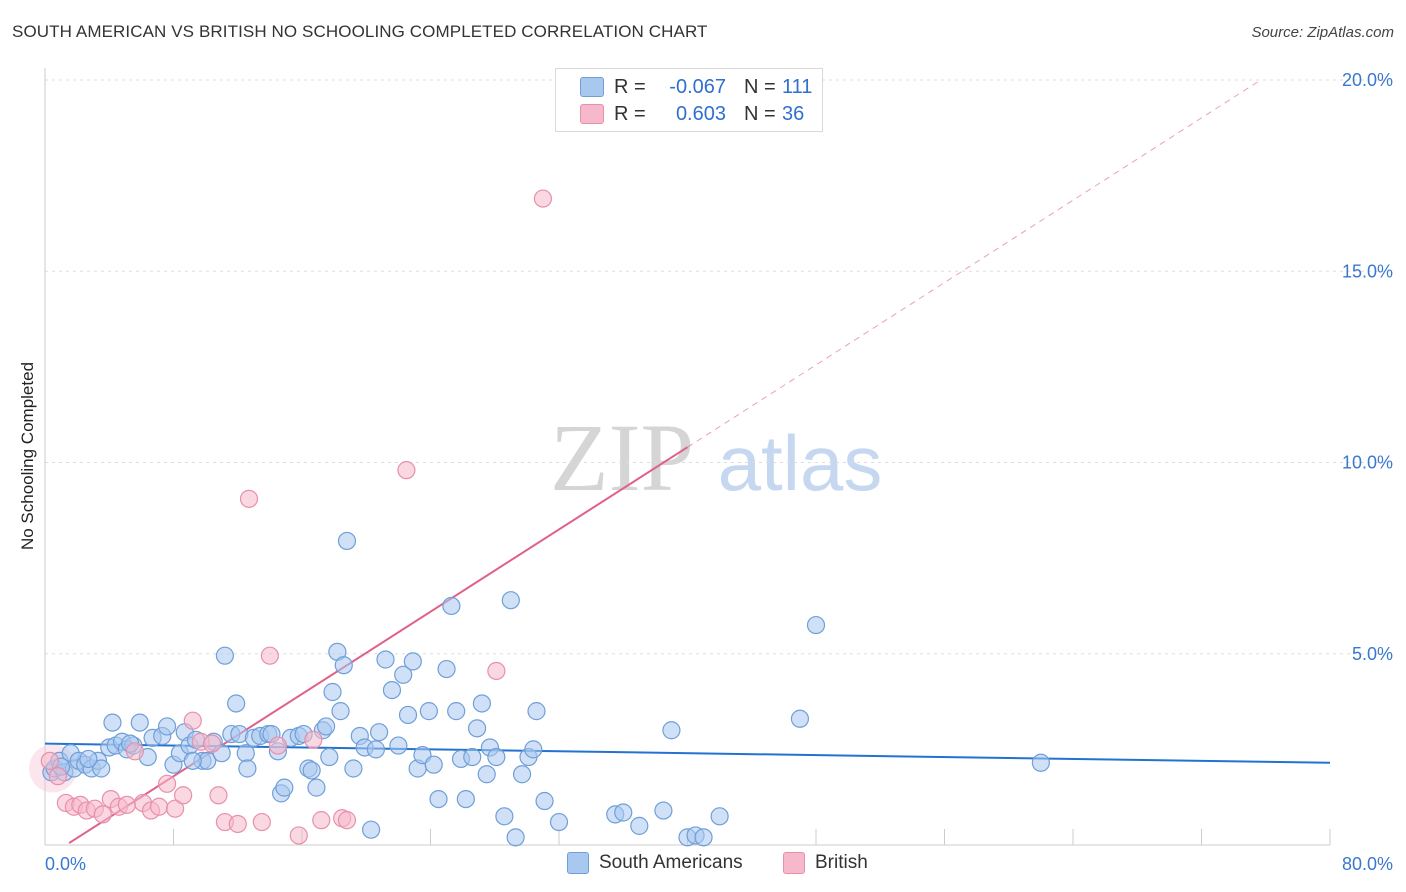 This screenshot has width=1406, height=892. I want to click on bottom-legend-south-americans: South Americans, so click(655, 863).